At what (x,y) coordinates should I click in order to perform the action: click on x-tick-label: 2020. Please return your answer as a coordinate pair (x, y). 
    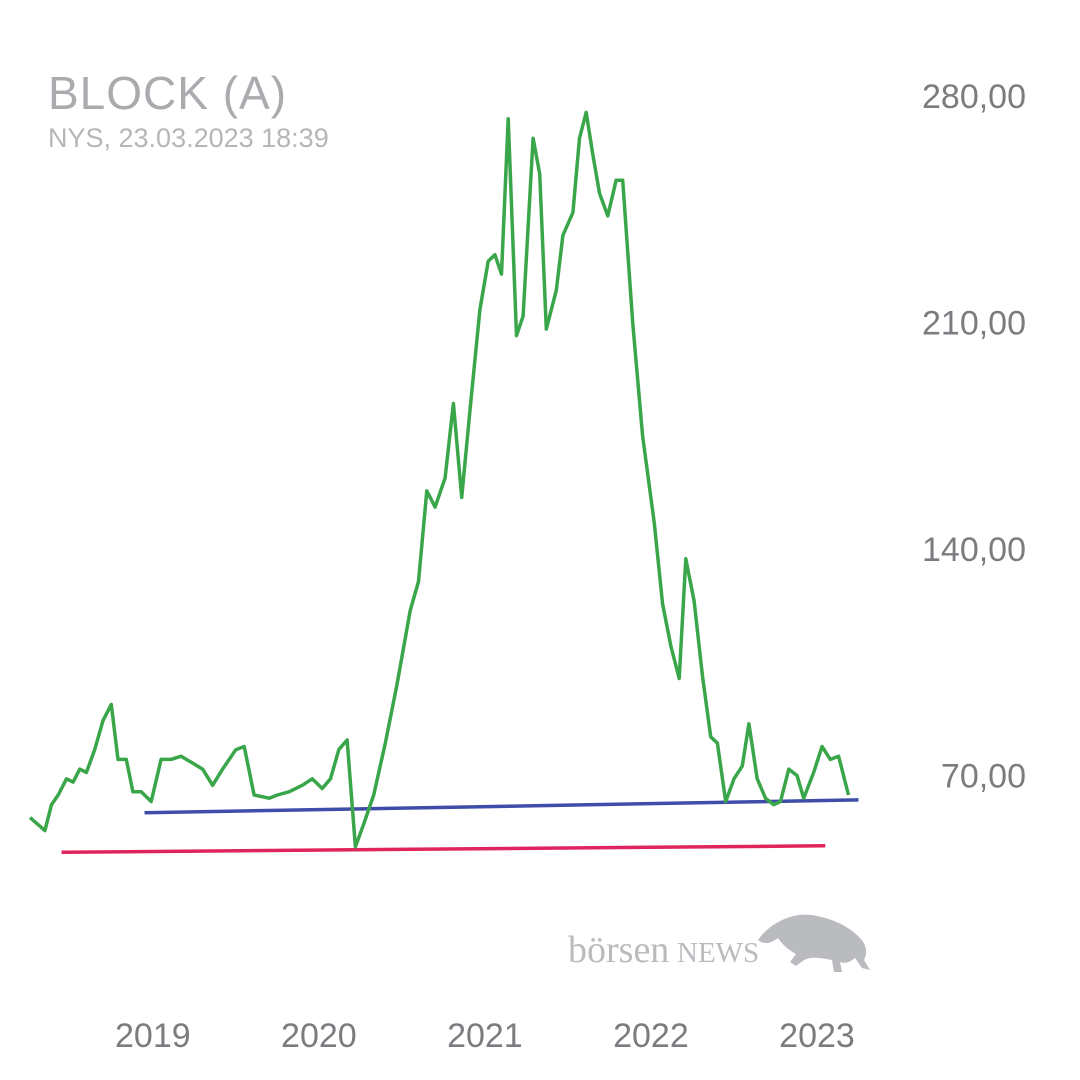
    Looking at the image, I should click on (319, 1036).